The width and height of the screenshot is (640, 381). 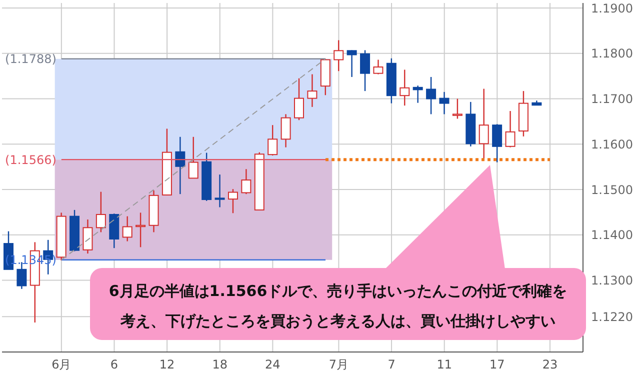 I want to click on x-tick-label: 18, so click(x=220, y=365).